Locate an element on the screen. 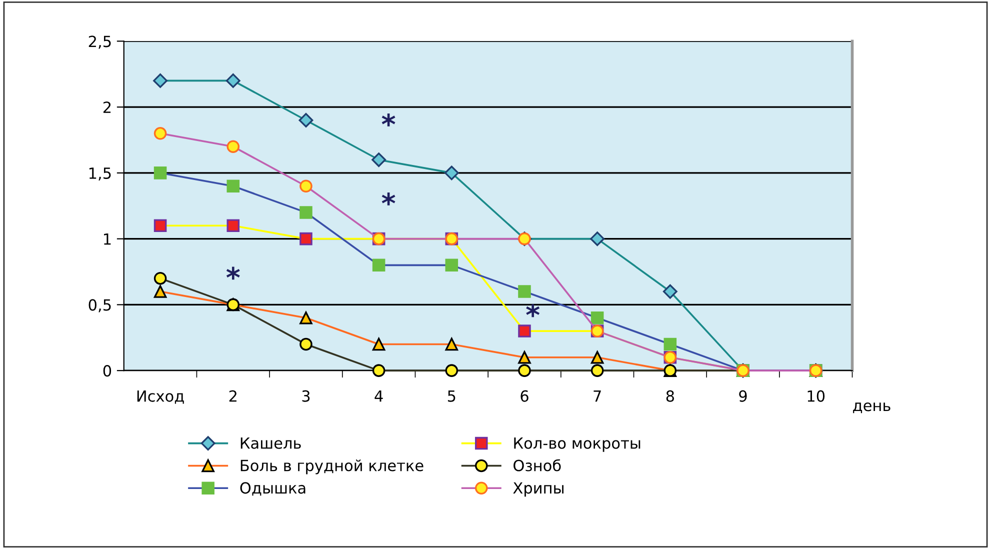 This screenshot has height=549, width=991. y-tick-label: 0,5 is located at coordinates (99, 305).